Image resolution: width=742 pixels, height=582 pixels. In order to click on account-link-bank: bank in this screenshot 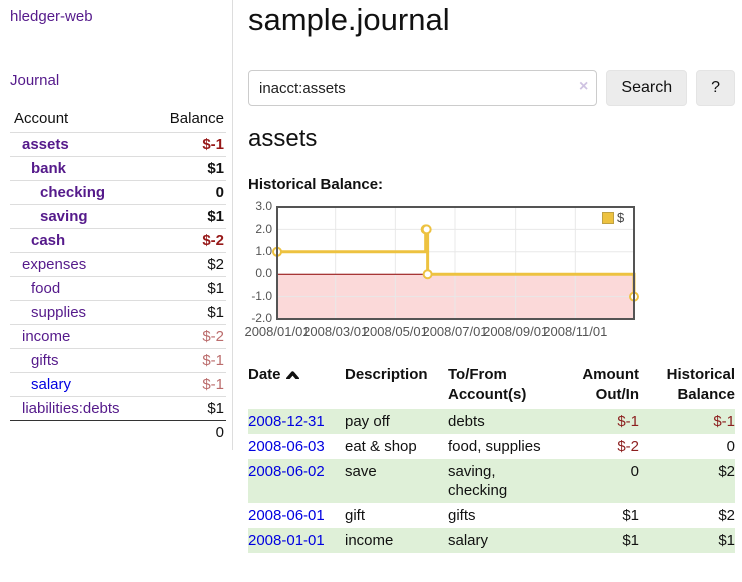, I will do `click(49, 168)`.